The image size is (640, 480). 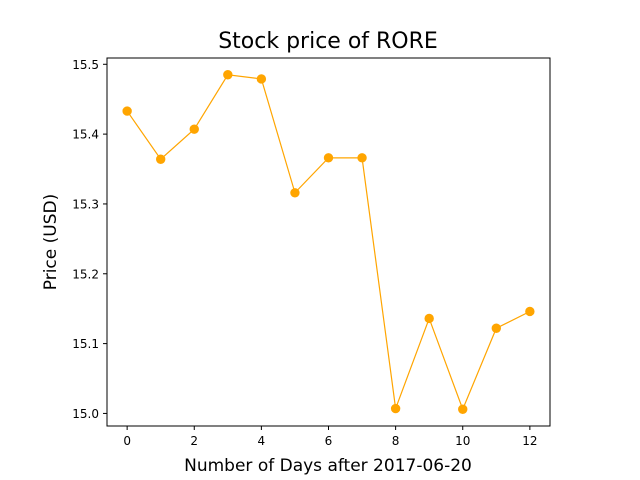 I want to click on x-axis-ticks: 0 2 4 6 8 10 12, so click(x=330, y=437).